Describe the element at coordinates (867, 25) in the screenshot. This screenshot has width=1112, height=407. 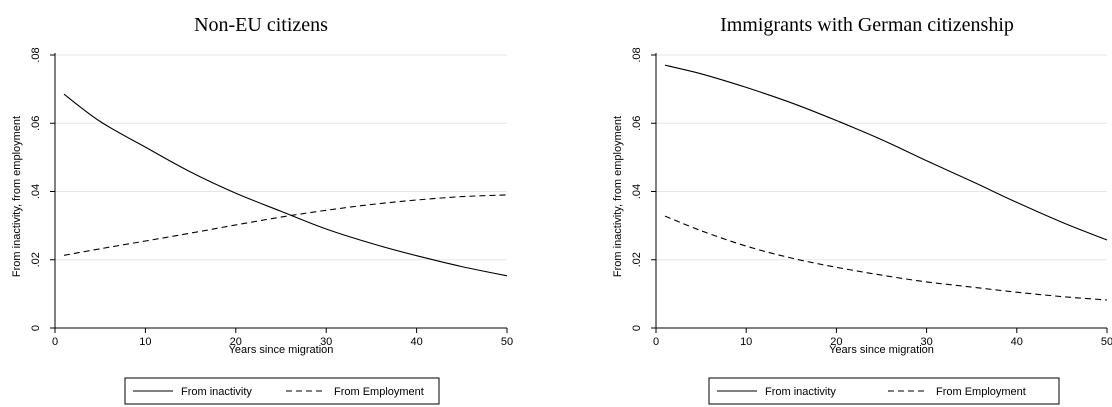
I see `chart-title: Immigrants with German citizenship` at that location.